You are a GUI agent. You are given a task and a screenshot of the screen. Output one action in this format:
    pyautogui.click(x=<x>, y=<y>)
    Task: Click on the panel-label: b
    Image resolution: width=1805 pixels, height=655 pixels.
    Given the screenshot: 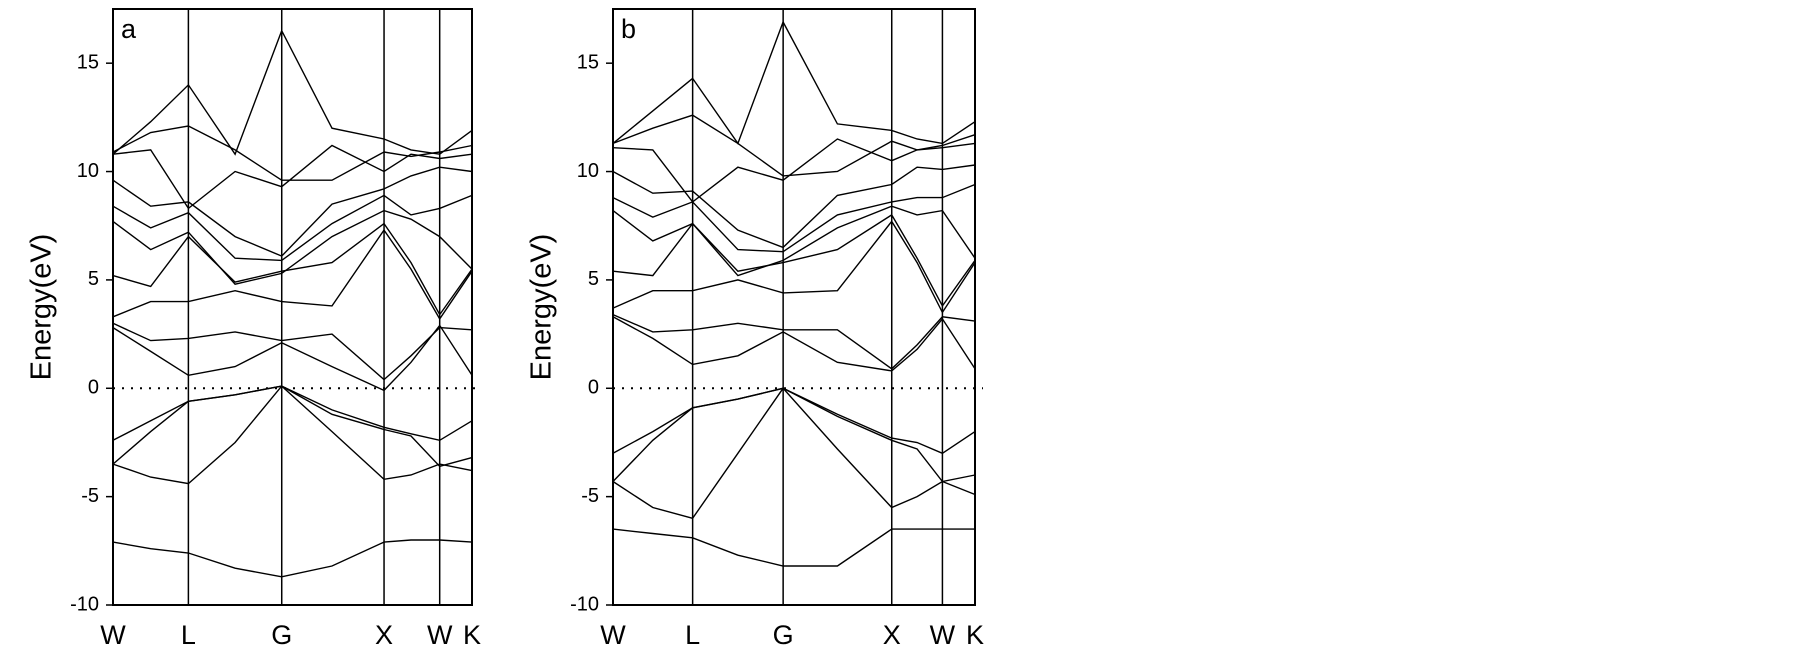 What is the action you would take?
    pyautogui.click(x=628, y=29)
    